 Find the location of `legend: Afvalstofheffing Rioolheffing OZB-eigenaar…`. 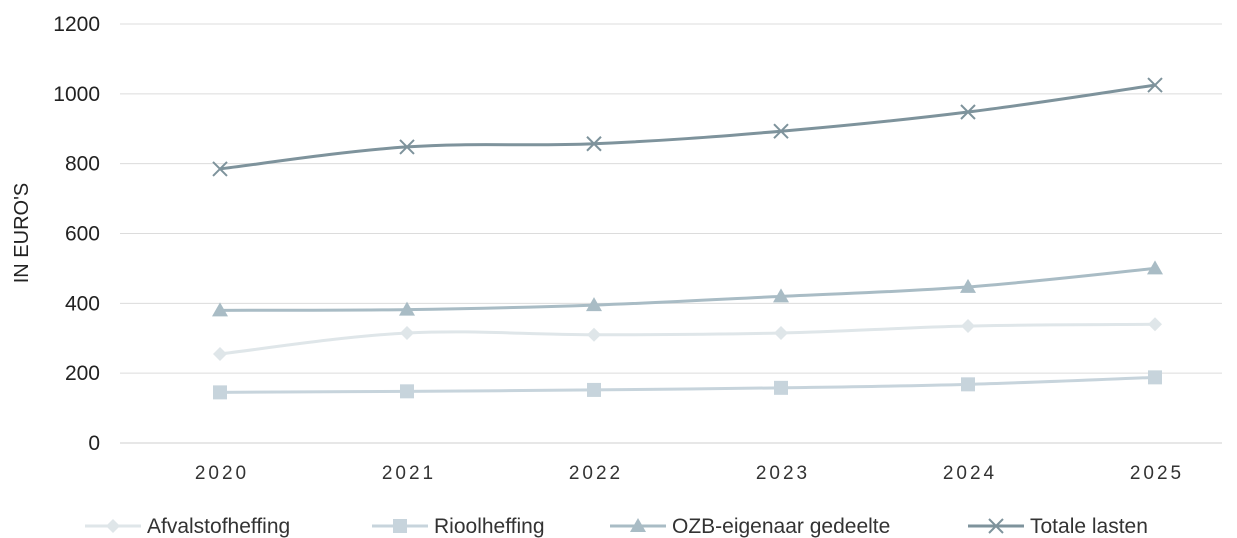

legend: Afvalstofheffing Rioolheffing OZB-eigenaar… is located at coordinates (616, 526).